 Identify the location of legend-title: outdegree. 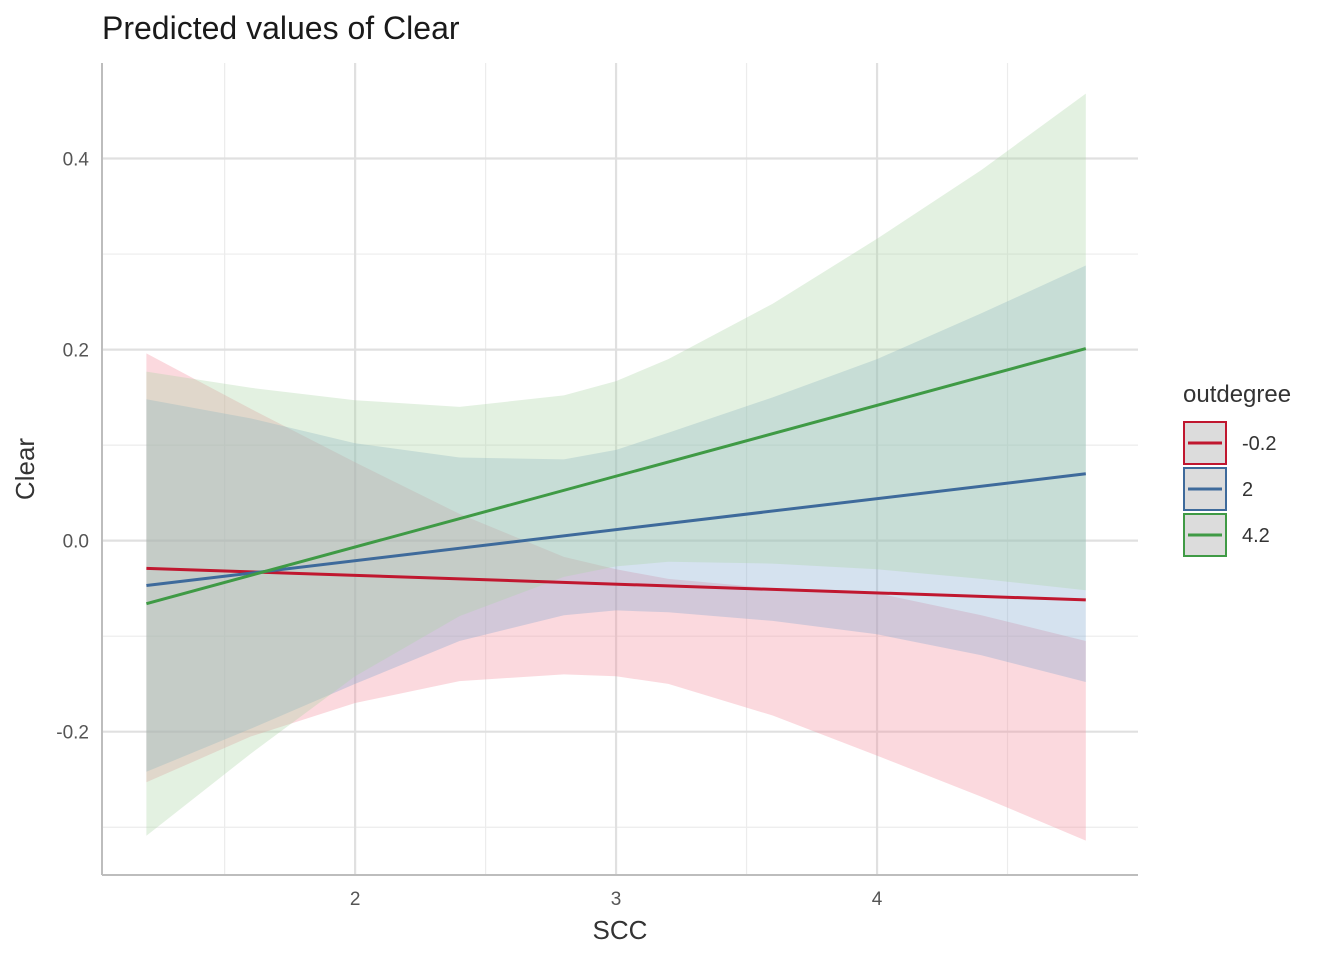
(1237, 394).